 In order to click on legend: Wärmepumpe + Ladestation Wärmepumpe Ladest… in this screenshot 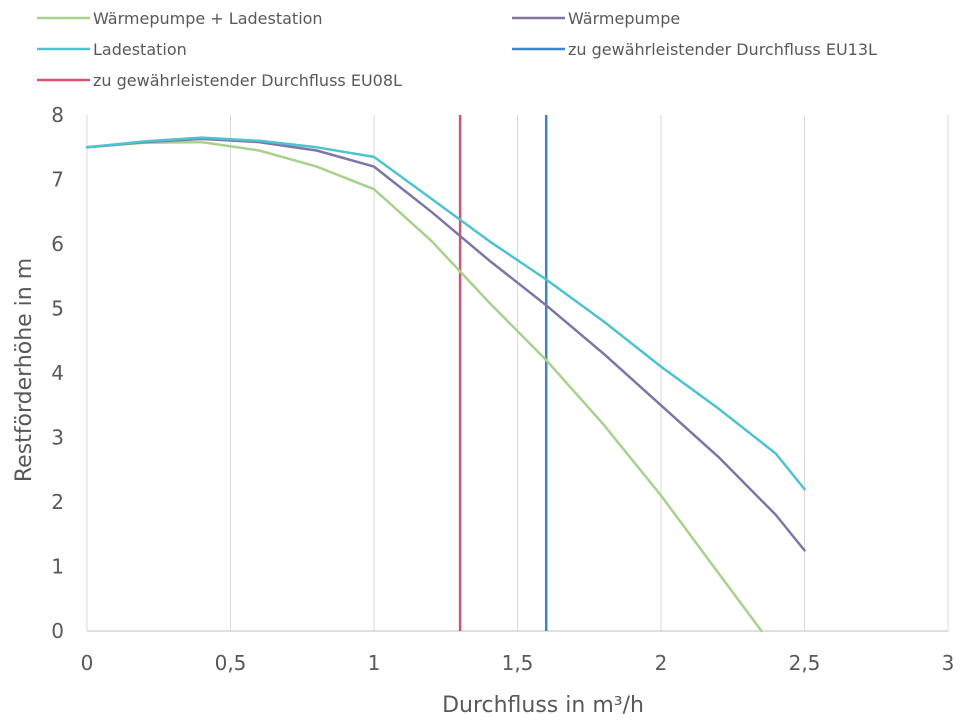, I will do `click(457, 49)`.